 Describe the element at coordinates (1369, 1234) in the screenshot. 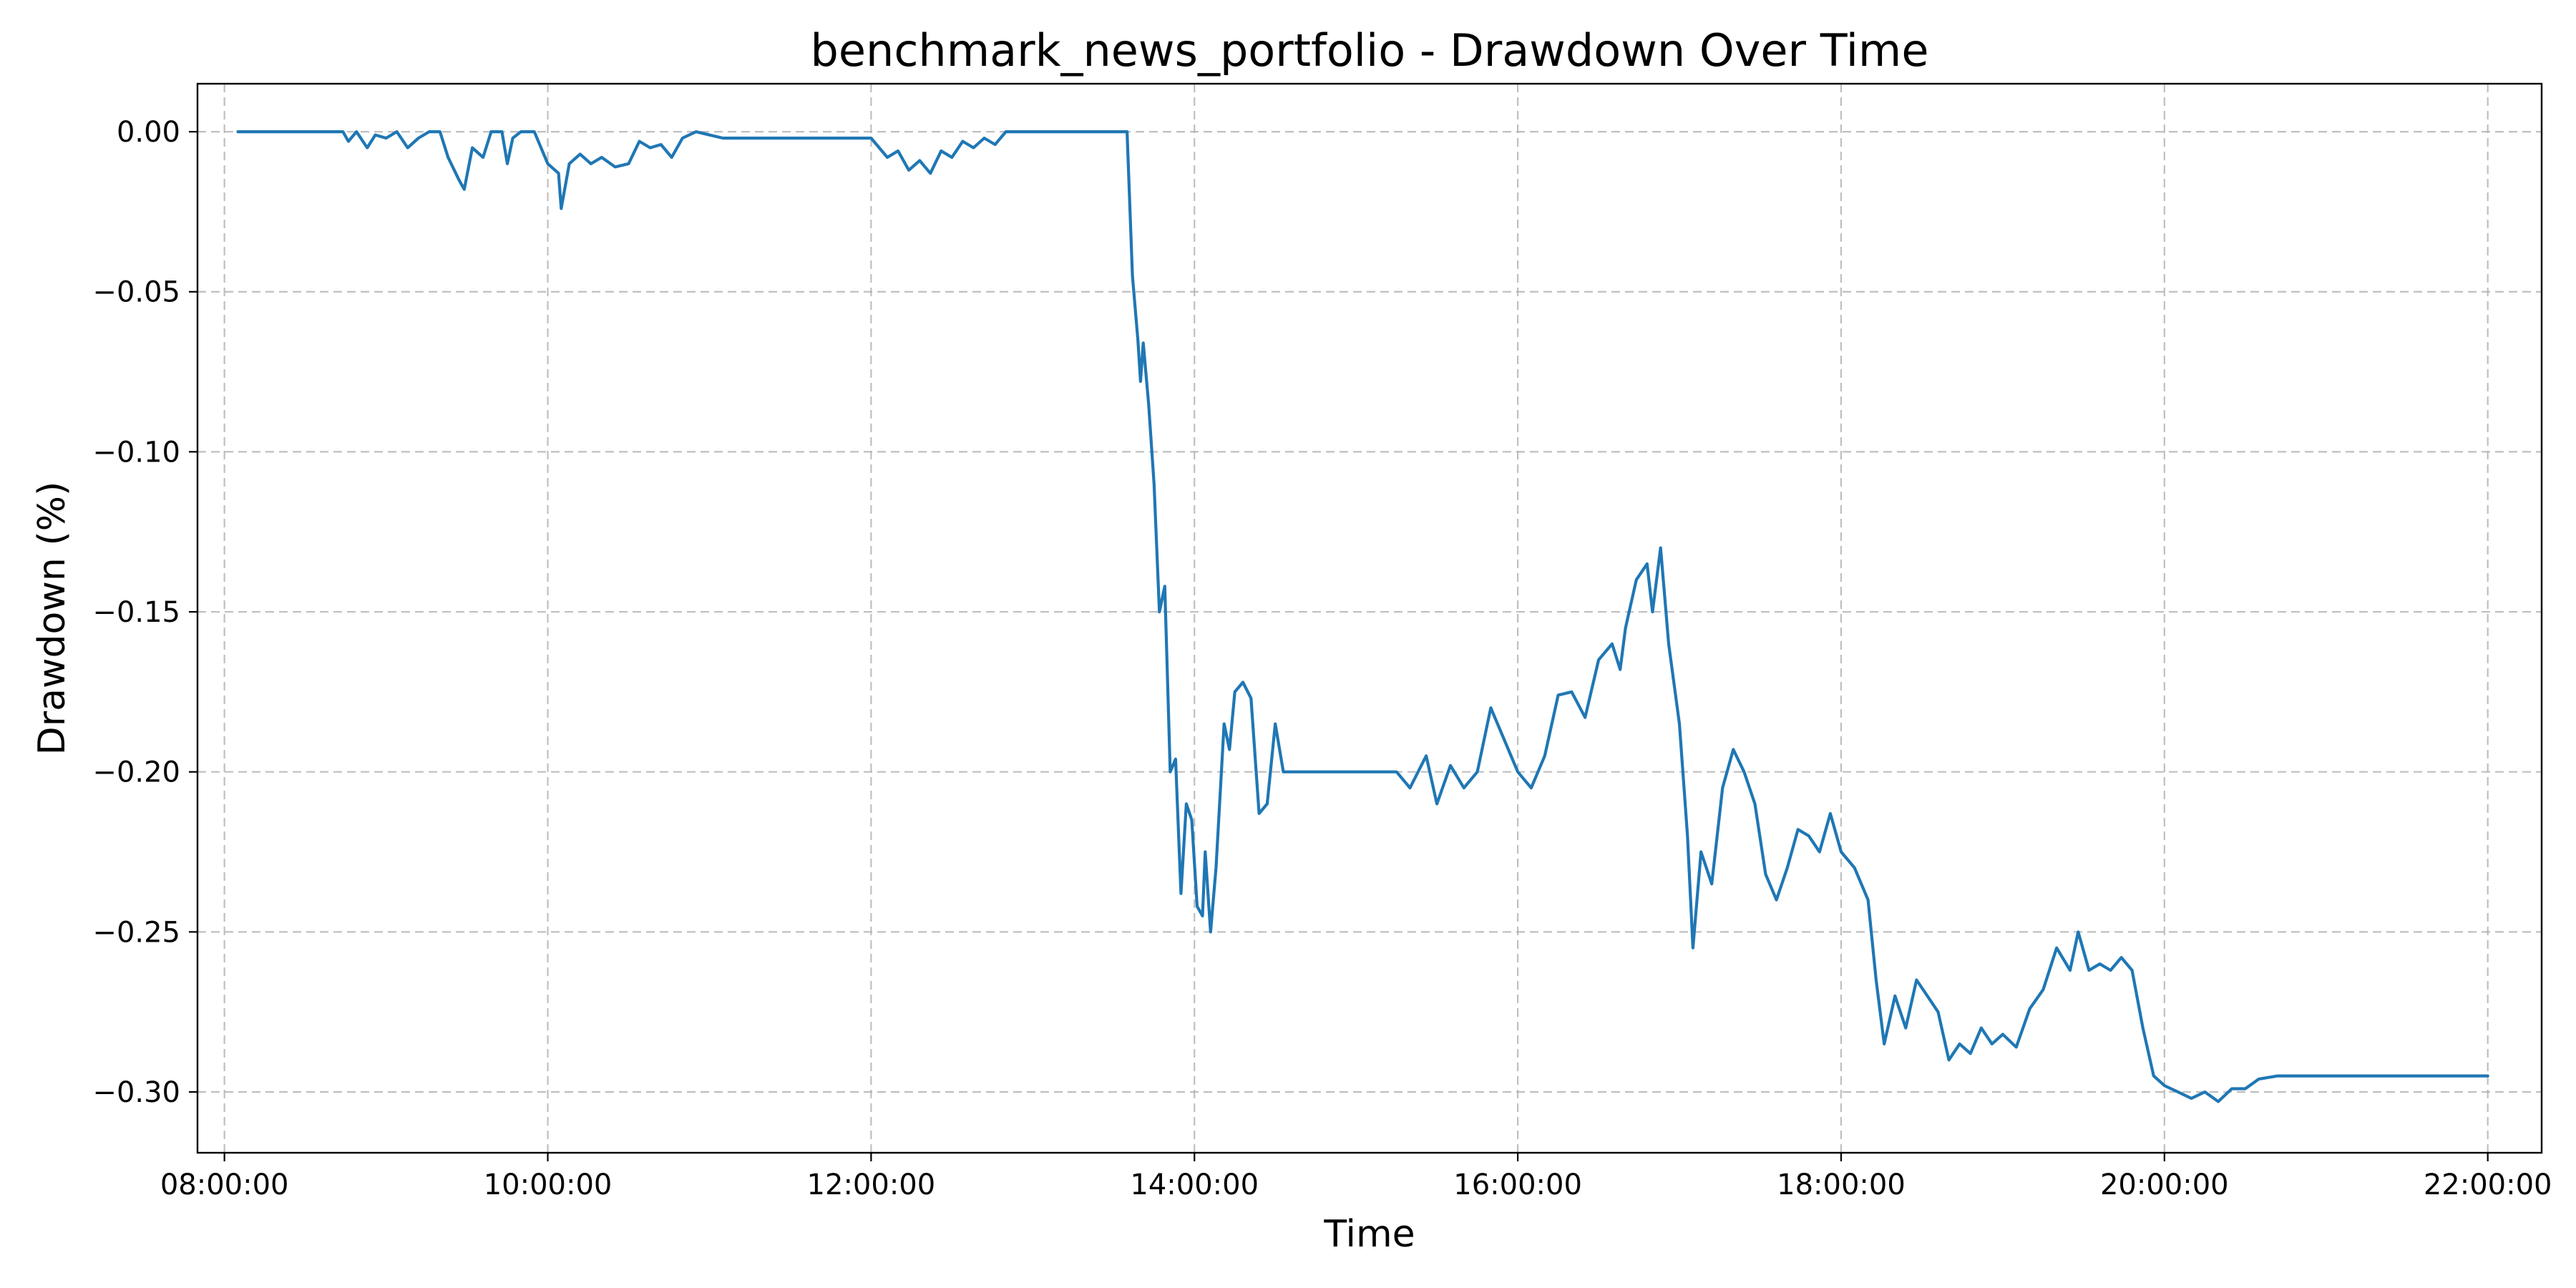

I see `x-axis-label: Time` at that location.